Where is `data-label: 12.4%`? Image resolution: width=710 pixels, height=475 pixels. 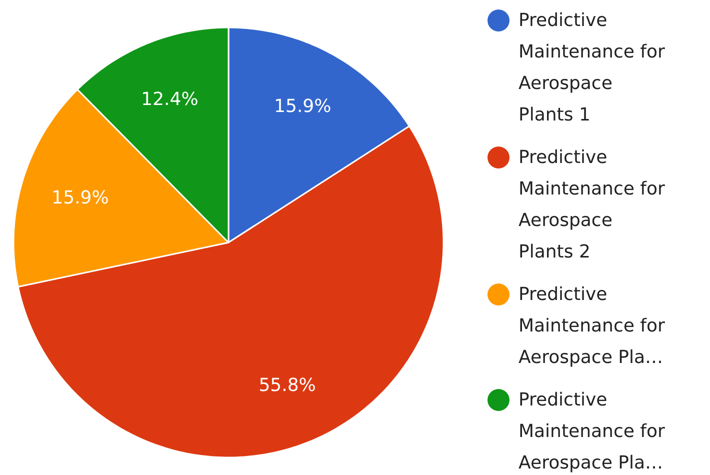
data-label: 12.4% is located at coordinates (169, 99).